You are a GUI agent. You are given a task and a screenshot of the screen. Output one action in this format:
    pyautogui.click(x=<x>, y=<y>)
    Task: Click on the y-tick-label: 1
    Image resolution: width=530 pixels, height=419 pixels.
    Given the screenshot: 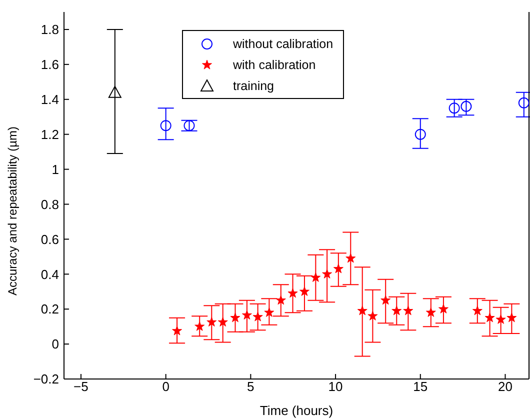 What is the action you would take?
    pyautogui.click(x=55, y=169)
    